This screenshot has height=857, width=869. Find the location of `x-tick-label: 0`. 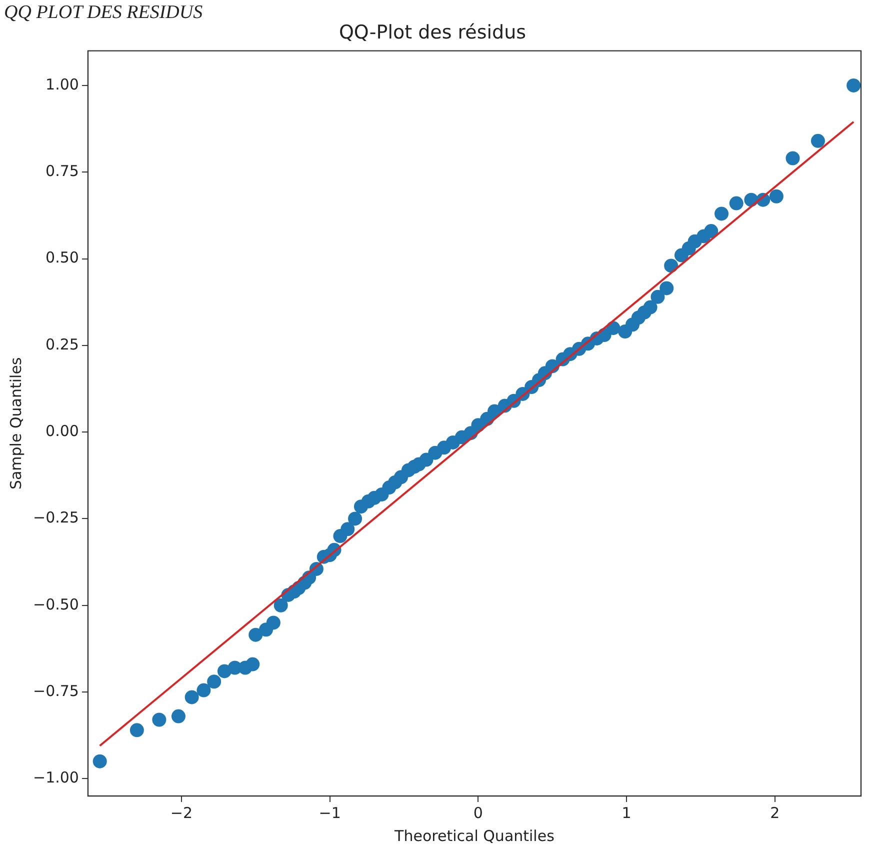

x-tick-label: 0 is located at coordinates (478, 813).